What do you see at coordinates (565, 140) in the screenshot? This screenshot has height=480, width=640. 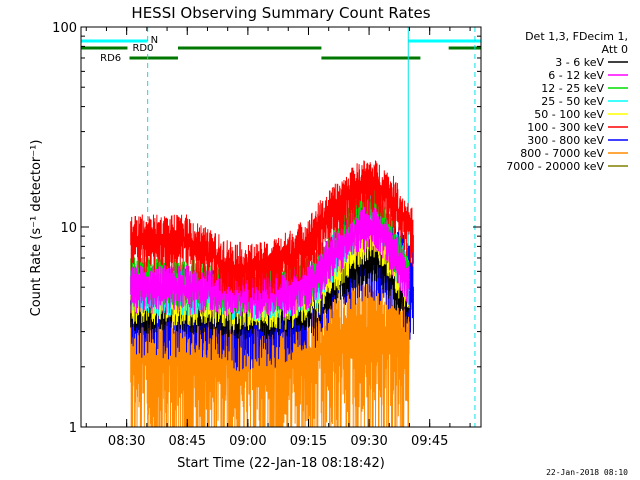 I see `legend-label: 300 - 800 keV` at bounding box center [565, 140].